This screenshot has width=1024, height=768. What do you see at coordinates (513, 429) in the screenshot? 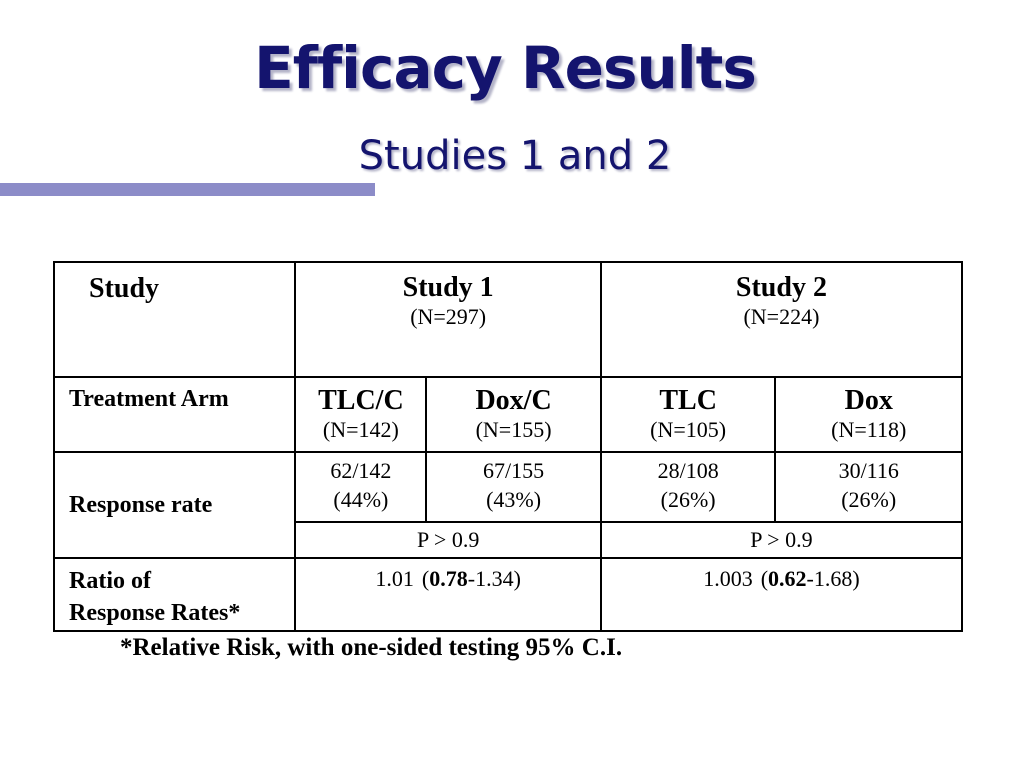
I see `arm-n: (N=155)` at bounding box center [513, 429].